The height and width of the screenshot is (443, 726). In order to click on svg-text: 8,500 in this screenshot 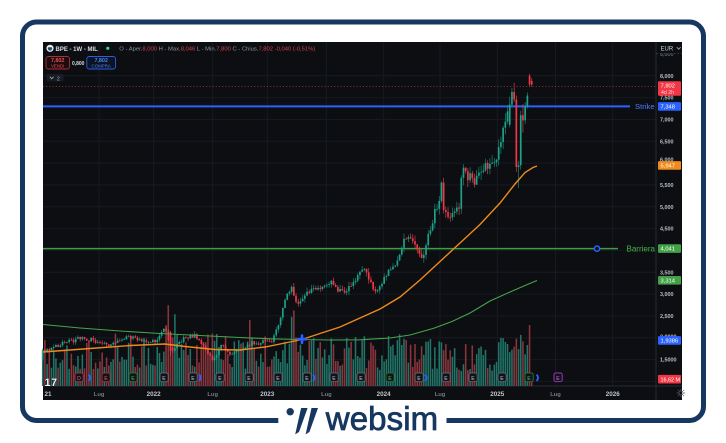, I will do `click(667, 55)`.